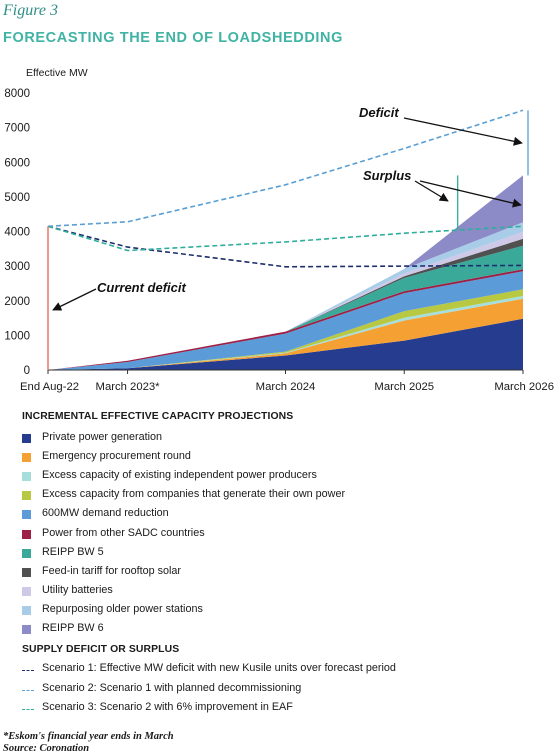  I want to click on source: Source: Coronation, so click(46, 748).